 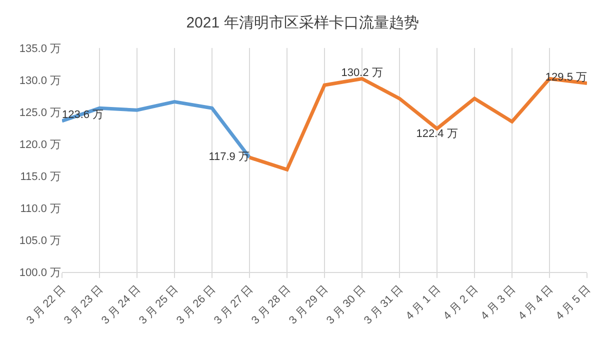 I want to click on x-tick-label: 4 月 1 日, so click(x=424, y=302).